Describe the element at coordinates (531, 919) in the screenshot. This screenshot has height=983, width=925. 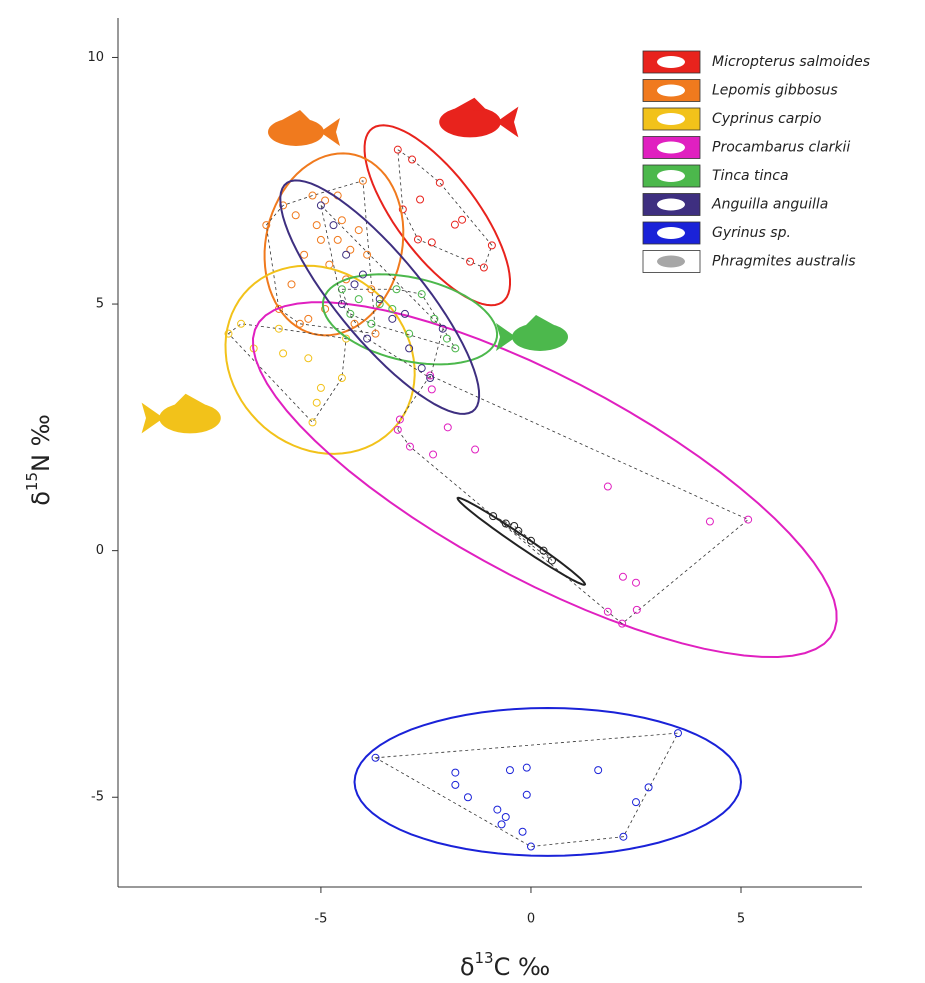
I see `x-tick-label: 0` at that location.